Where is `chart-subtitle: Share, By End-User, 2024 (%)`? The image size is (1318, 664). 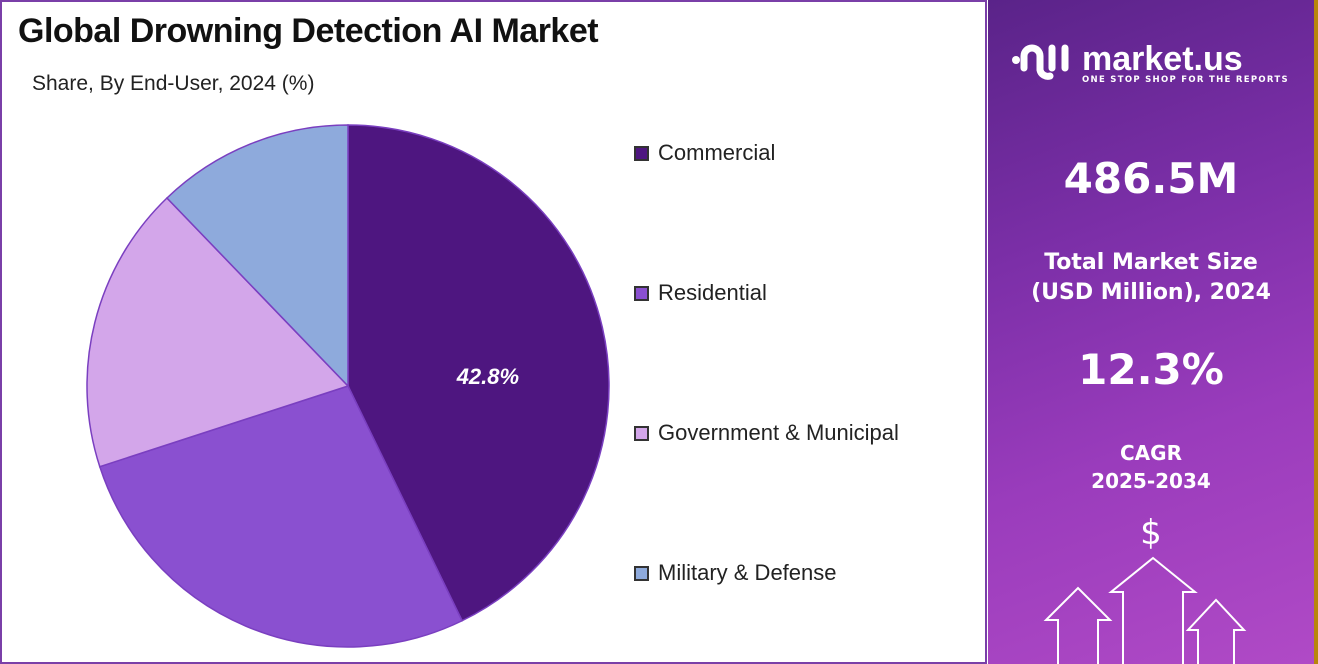
chart-subtitle: Share, By End-User, 2024 (%) is located at coordinates (173, 83).